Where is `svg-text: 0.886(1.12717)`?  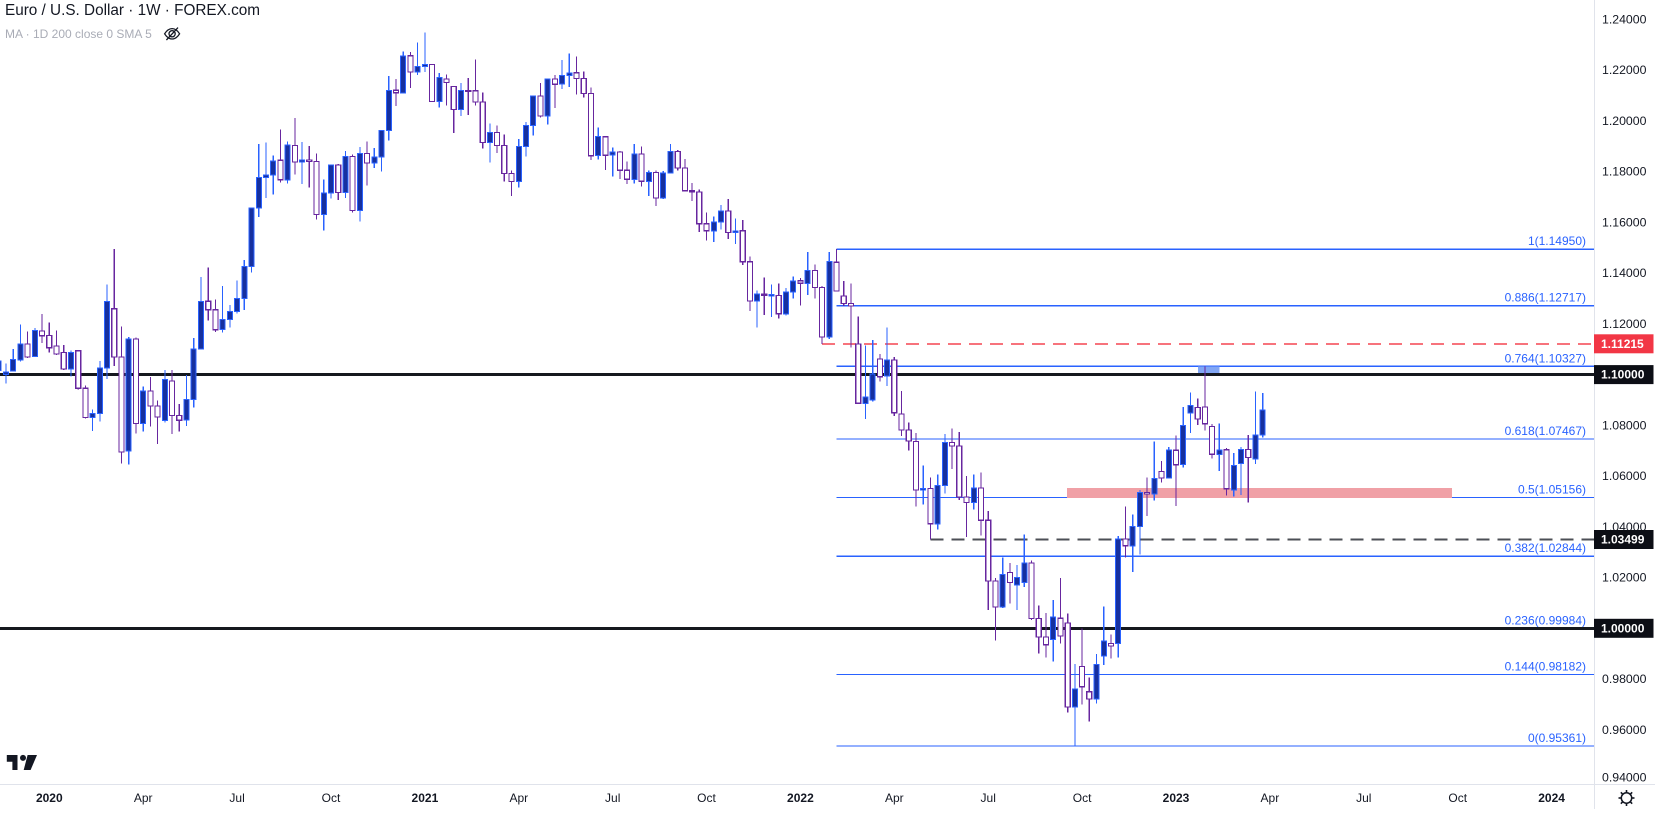
svg-text: 0.886(1.12717) is located at coordinates (1545, 298).